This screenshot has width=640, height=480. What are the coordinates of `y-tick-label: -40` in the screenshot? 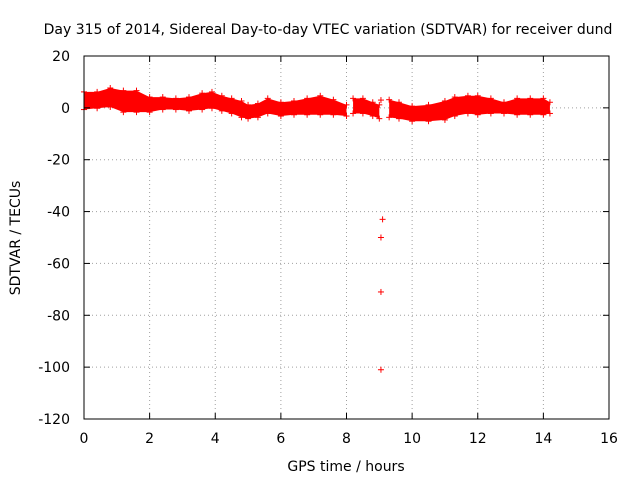 It's located at (58, 213).